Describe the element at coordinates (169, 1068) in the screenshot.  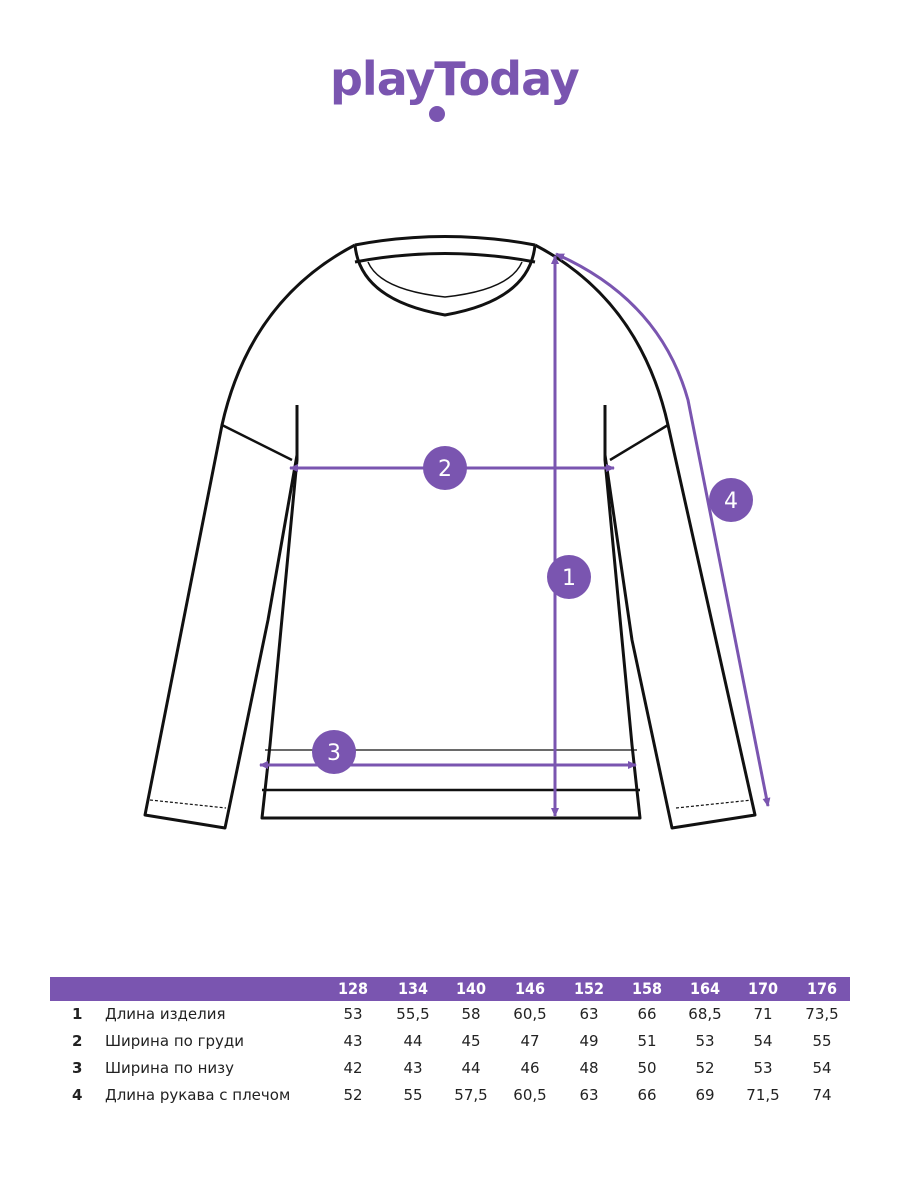
I see `row-label: Ширина по низу` at that location.